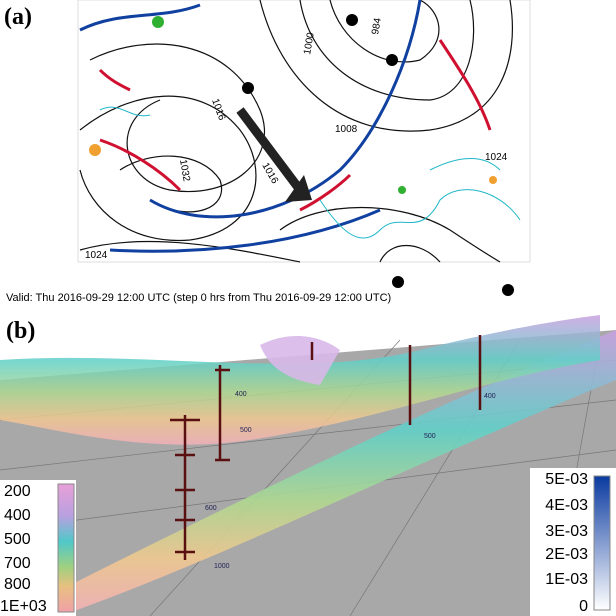  I want to click on colorbar-label: 700, so click(17, 563).